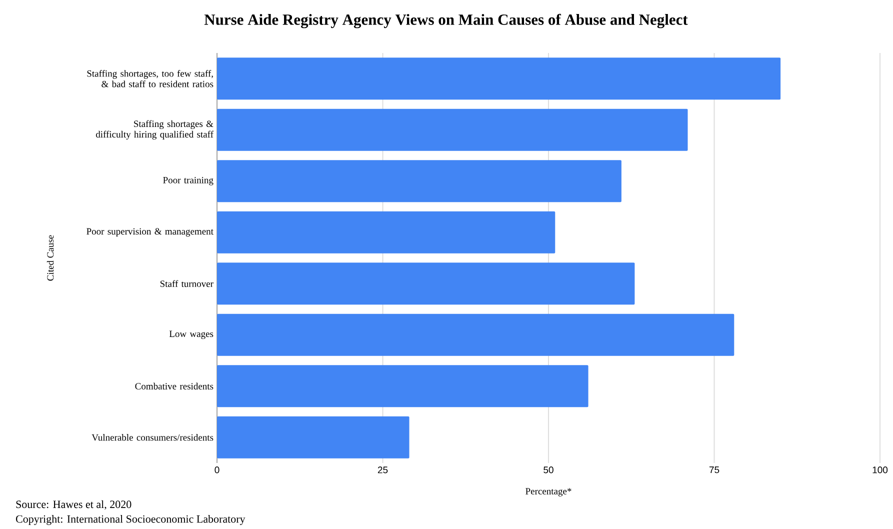 This screenshot has width=893, height=529. I want to click on y-tick-label: Low wages, so click(191, 335).